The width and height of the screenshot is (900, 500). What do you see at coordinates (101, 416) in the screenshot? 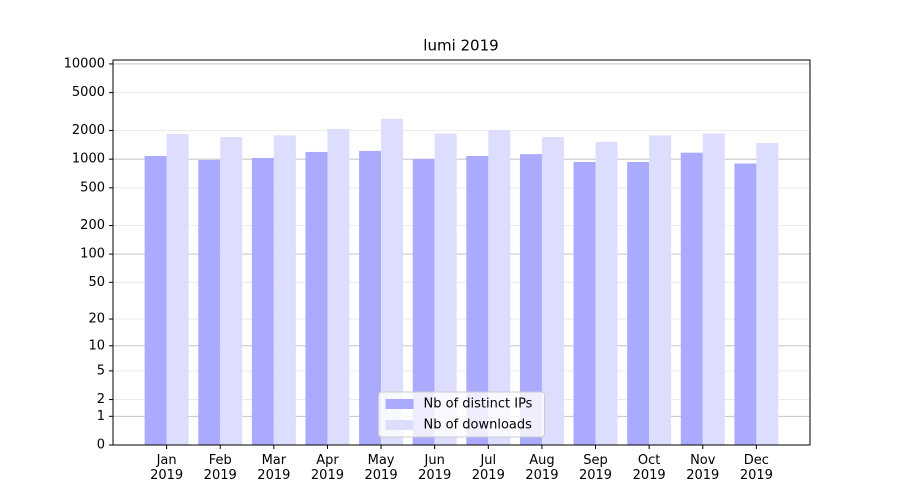
I see `y-tick-label: 1` at bounding box center [101, 416].